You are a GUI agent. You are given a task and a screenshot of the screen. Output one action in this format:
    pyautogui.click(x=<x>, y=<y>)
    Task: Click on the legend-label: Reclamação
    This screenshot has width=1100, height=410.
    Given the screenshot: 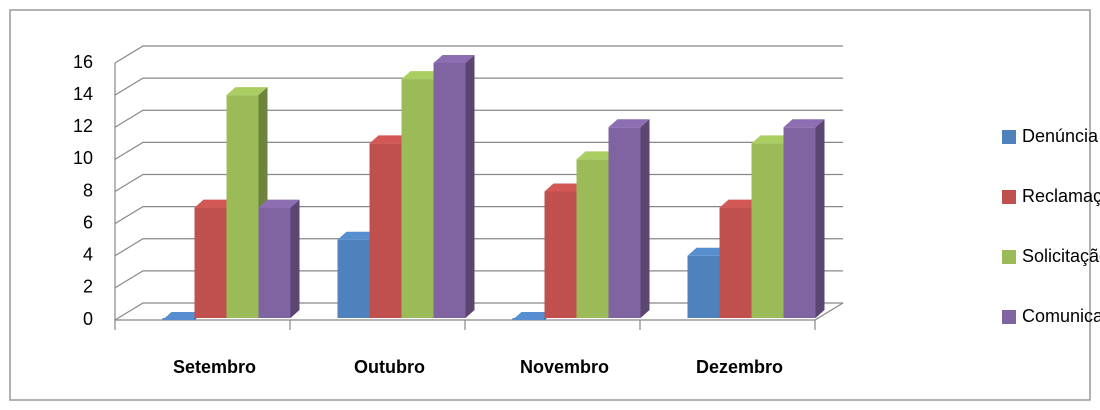 What is the action you would take?
    pyautogui.click(x=1061, y=196)
    